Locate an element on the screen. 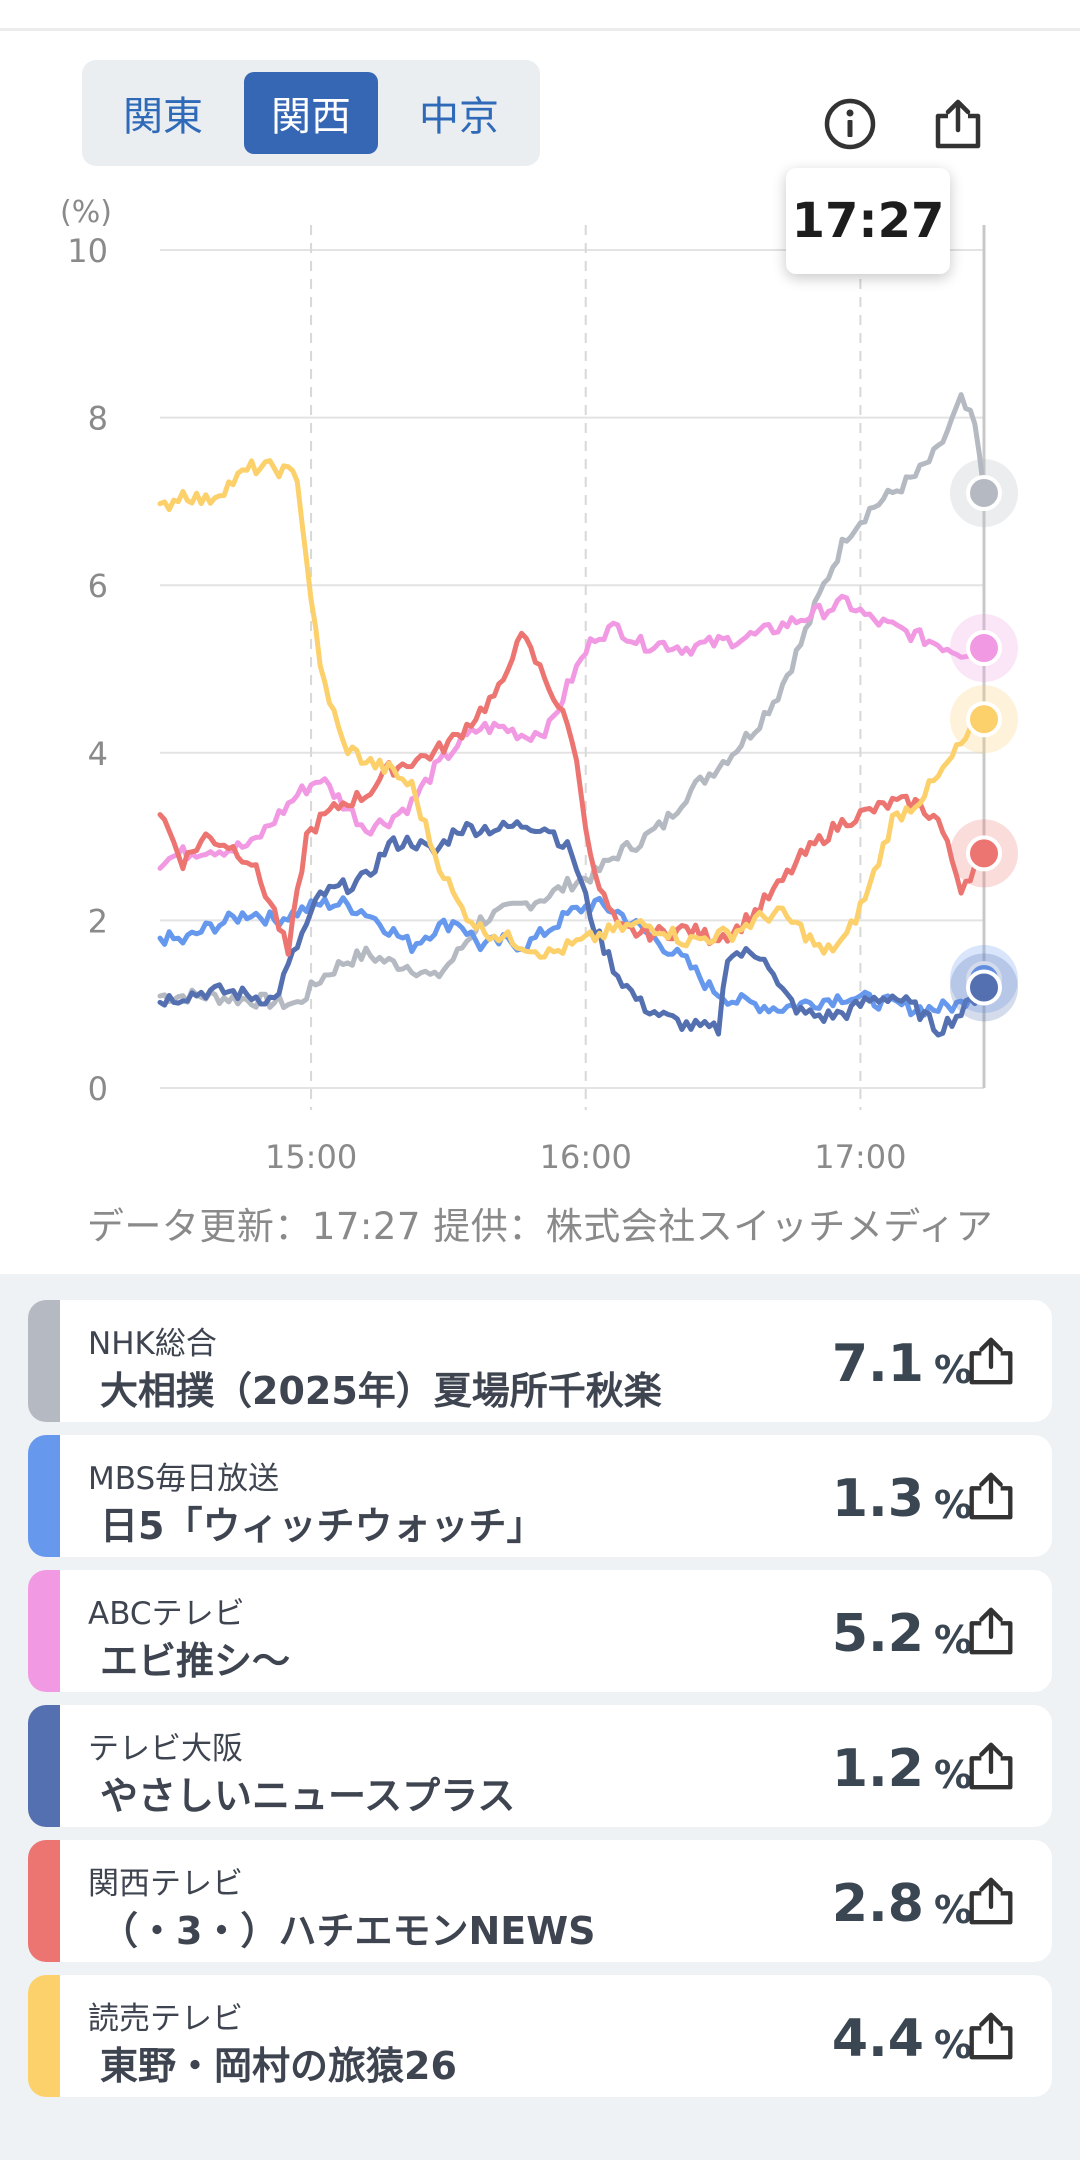  channel-name: 関西テレビ is located at coordinates (165, 1884).